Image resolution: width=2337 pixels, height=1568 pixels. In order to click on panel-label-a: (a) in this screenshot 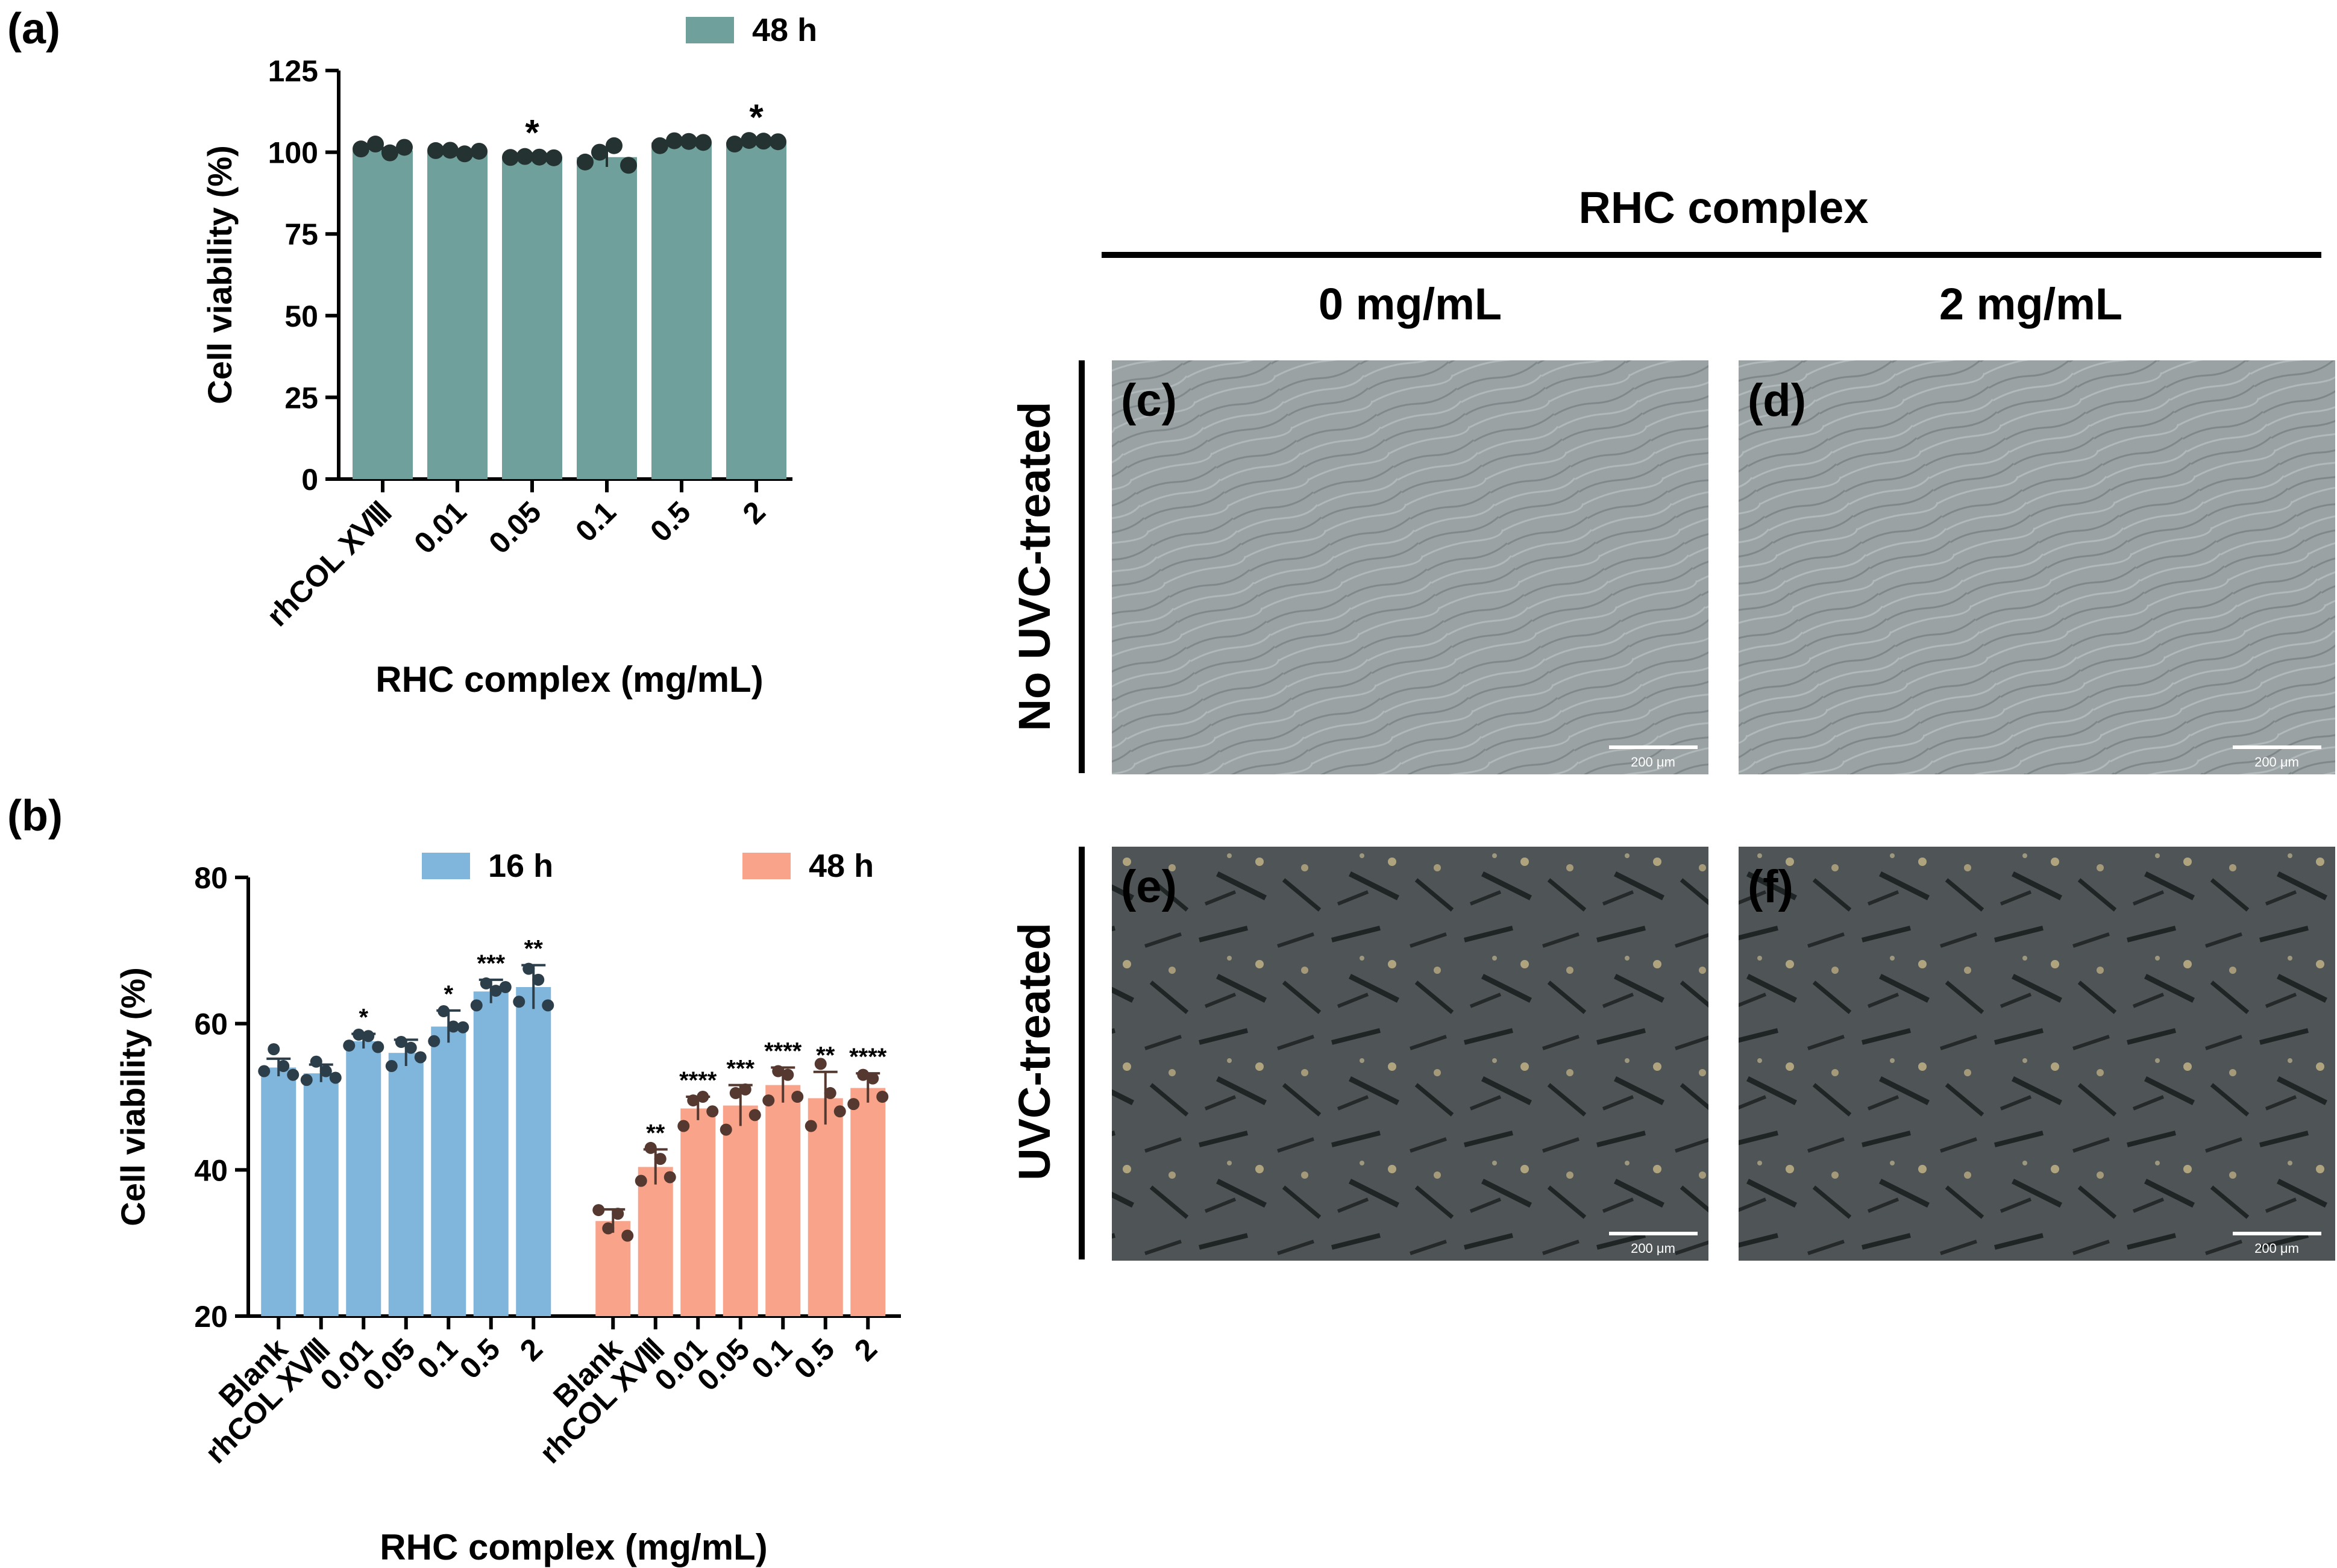, I will do `click(33, 29)`.